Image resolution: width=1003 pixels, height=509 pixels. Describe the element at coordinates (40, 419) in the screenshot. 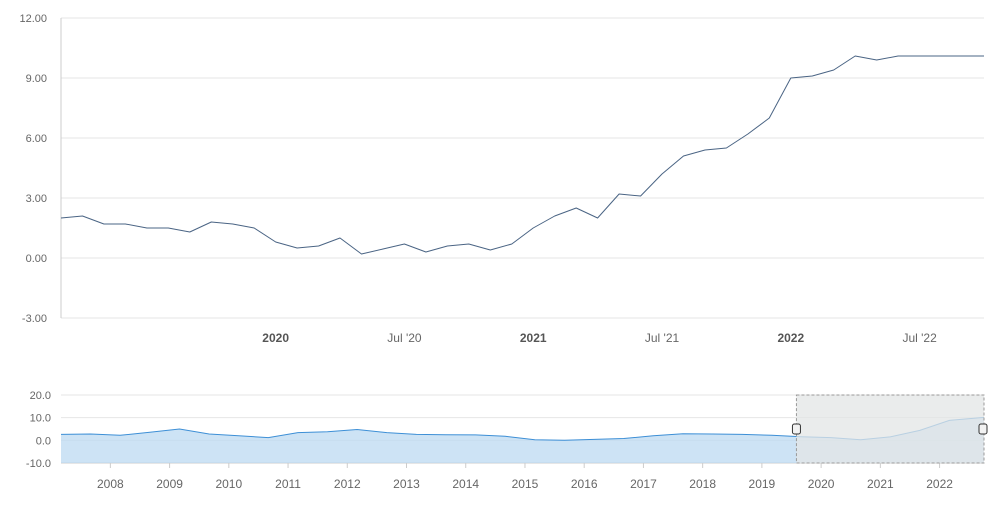

I see `navigator-y-tick-label: 10.0` at that location.